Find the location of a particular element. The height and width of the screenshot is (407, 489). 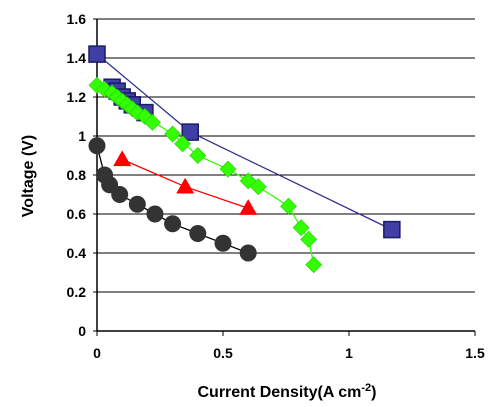

y-tick-label: 1 is located at coordinates (82, 136).